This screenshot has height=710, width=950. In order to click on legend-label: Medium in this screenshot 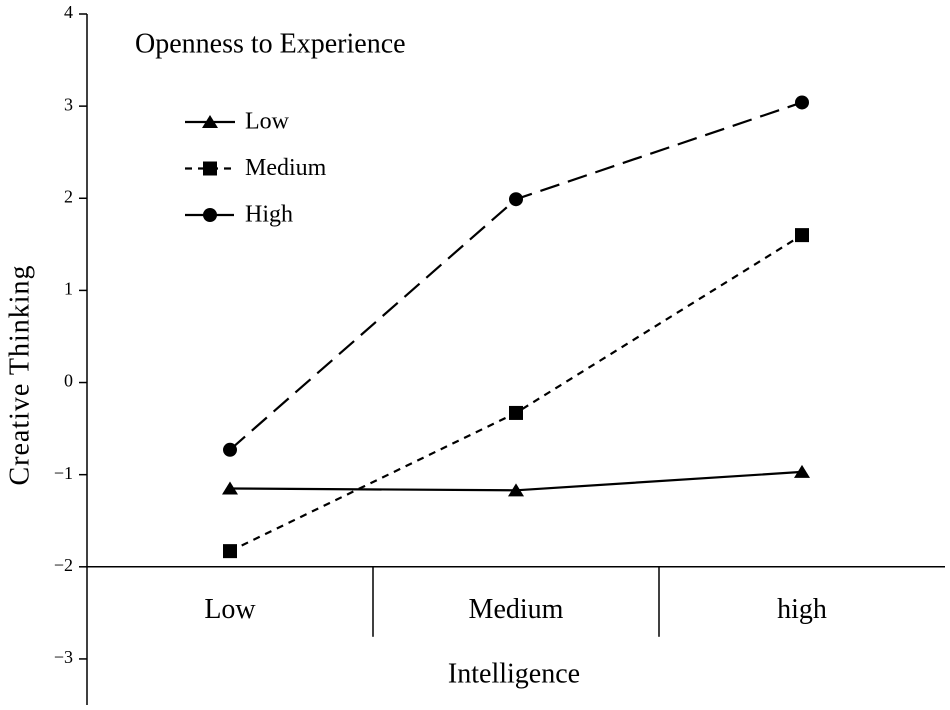, I will do `click(286, 168)`.